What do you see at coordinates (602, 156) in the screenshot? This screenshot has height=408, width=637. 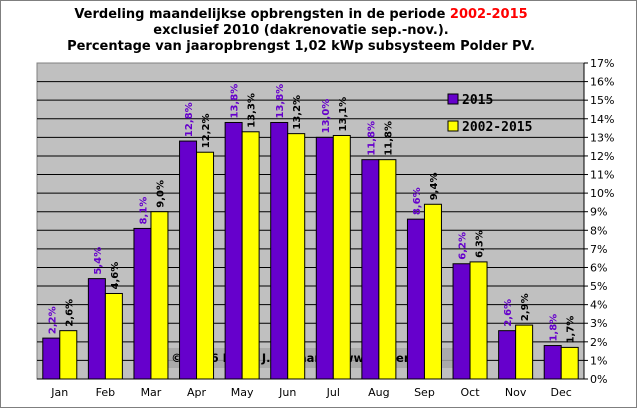 I see `y-tick-label: 12%` at bounding box center [602, 156].